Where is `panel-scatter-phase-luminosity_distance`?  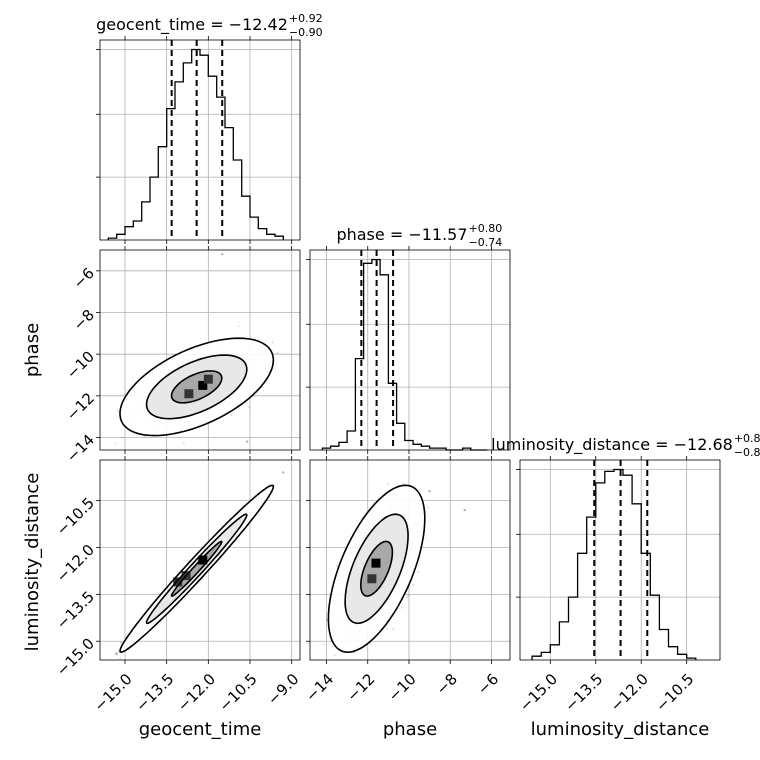 panel-scatter-phase-luminosity_distance is located at coordinates (408, 560).